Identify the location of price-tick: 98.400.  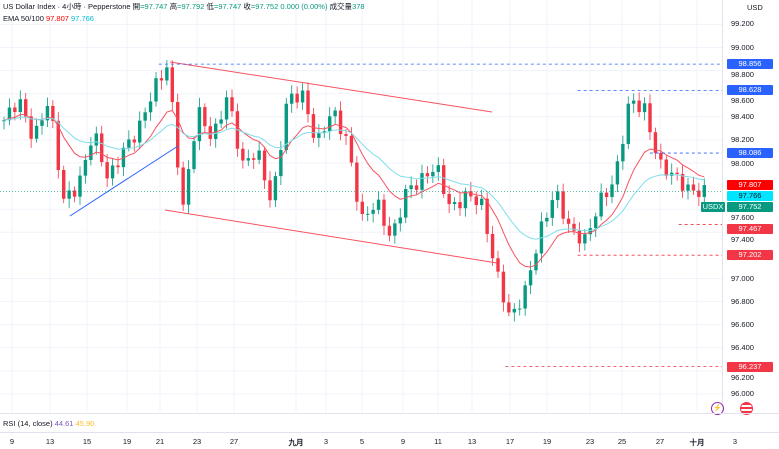
(742, 116).